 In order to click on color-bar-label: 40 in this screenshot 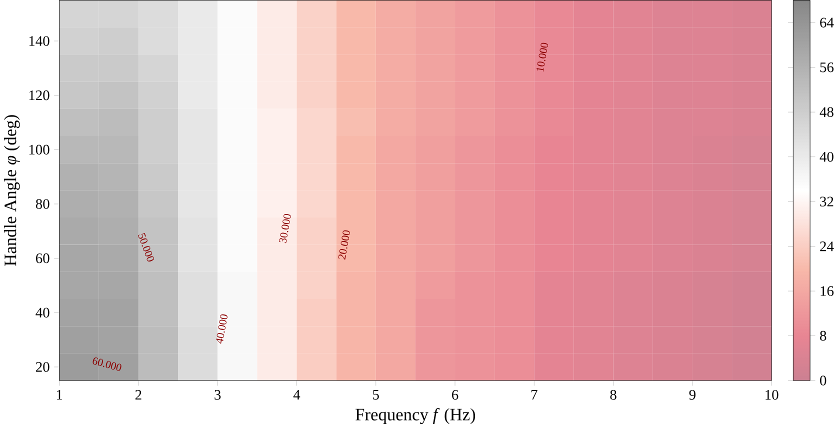, I will do `click(827, 157)`.